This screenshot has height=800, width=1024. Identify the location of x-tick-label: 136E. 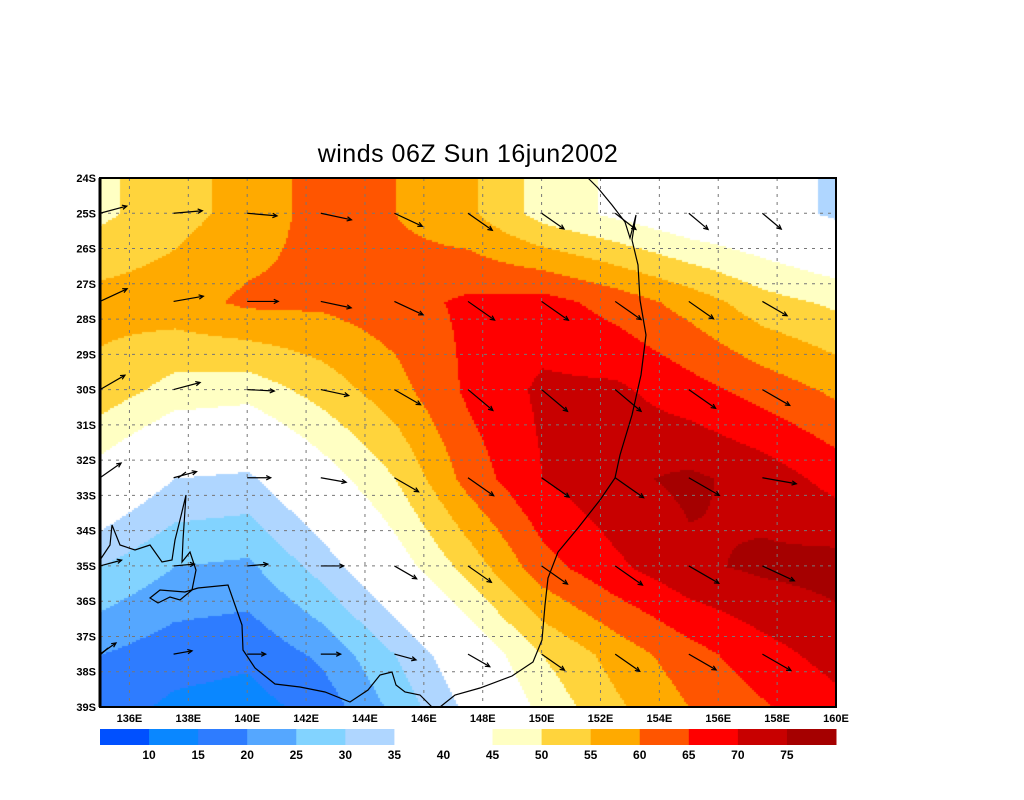
(130, 719).